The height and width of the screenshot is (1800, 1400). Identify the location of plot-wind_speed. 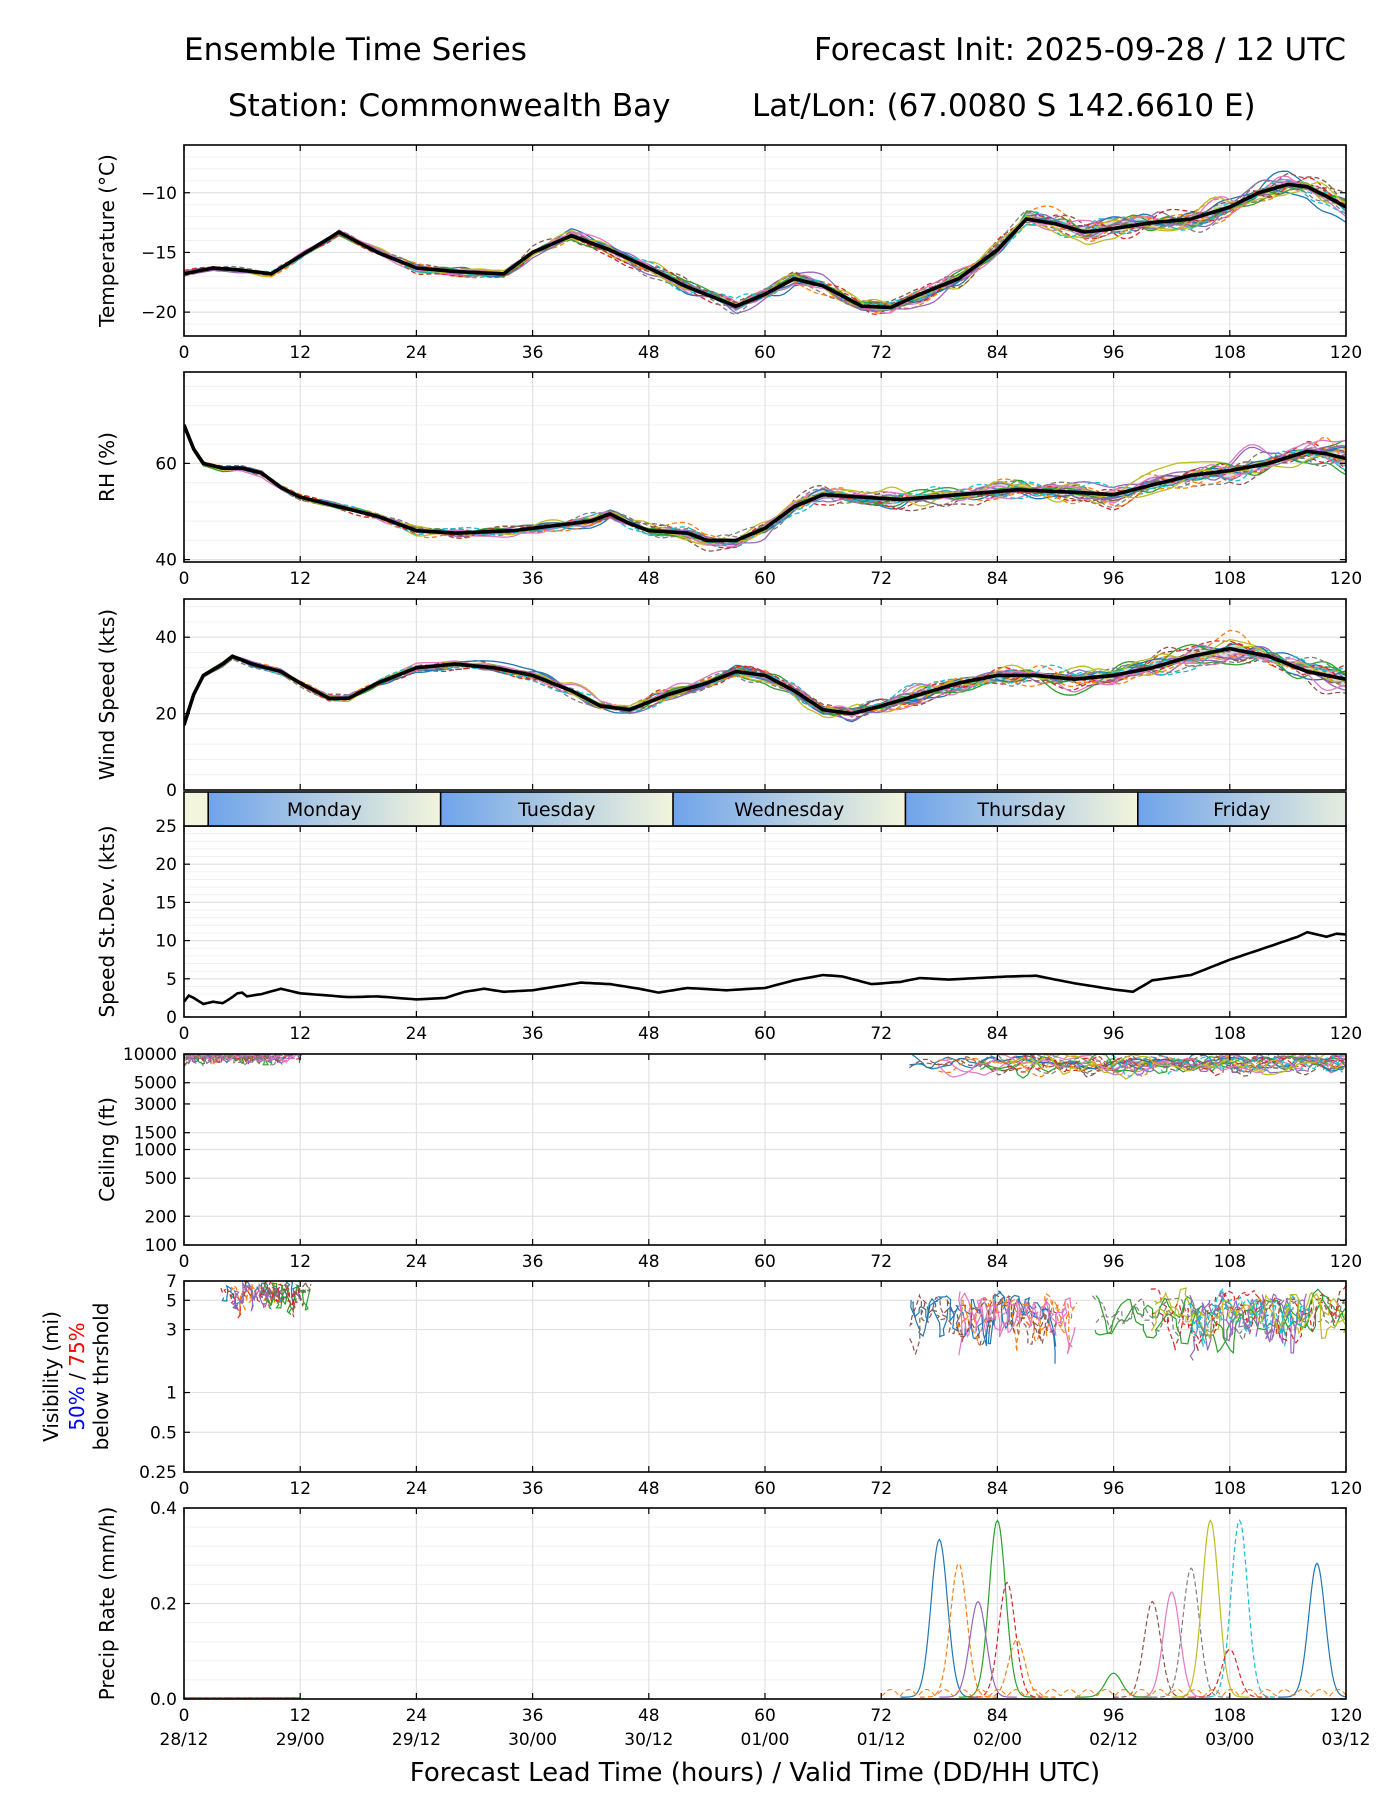
(765, 678).